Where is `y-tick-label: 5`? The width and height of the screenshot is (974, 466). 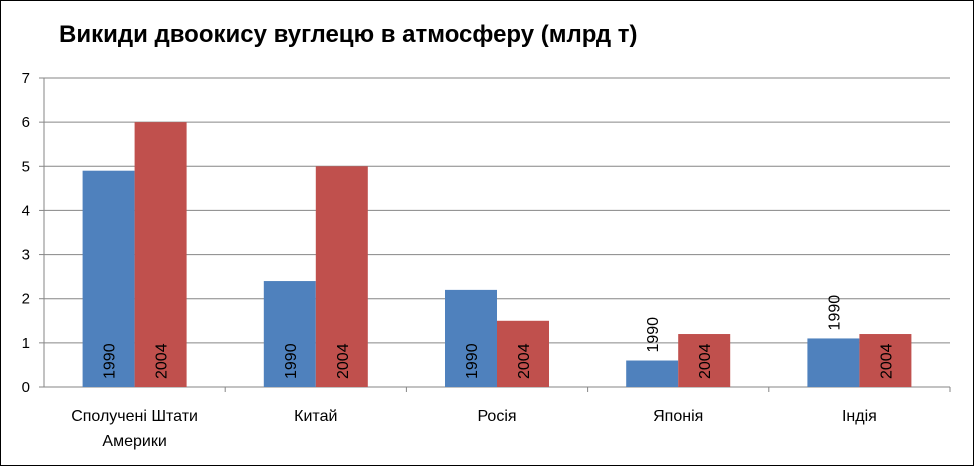
y-tick-label: 5 is located at coordinates (26, 166).